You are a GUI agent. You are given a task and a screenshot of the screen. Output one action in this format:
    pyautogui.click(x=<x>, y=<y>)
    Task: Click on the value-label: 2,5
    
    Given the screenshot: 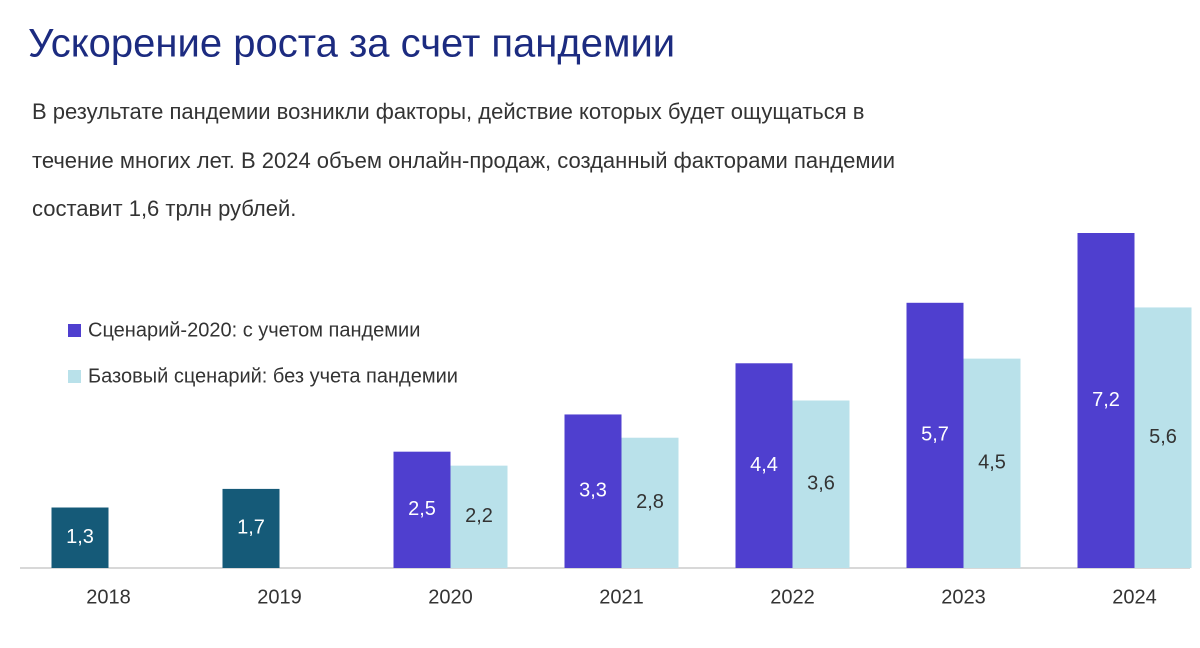 What is the action you would take?
    pyautogui.click(x=422, y=509)
    